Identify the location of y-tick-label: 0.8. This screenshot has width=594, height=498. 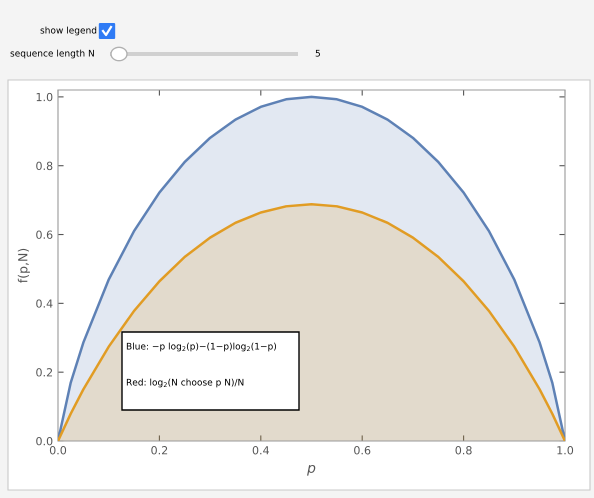
(44, 166).